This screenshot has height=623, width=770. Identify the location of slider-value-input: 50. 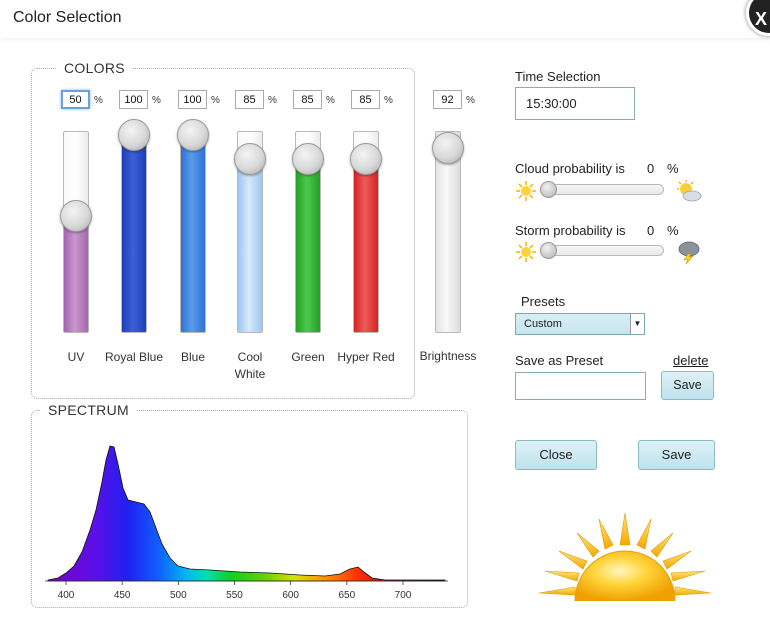
(75, 99).